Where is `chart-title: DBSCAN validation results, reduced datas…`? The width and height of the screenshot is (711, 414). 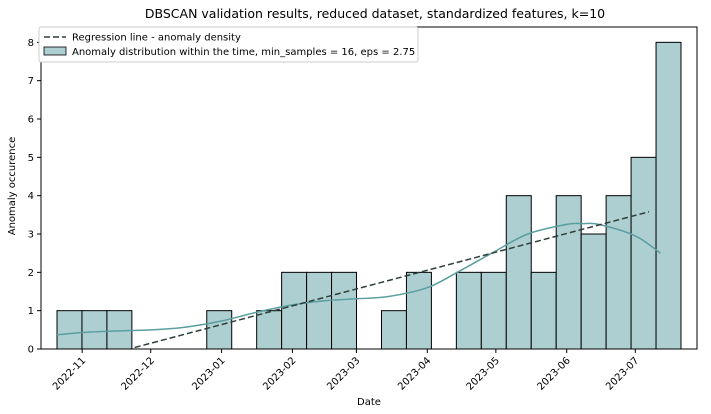
chart-title: DBSCAN validation results, reduced datas… is located at coordinates (375, 13).